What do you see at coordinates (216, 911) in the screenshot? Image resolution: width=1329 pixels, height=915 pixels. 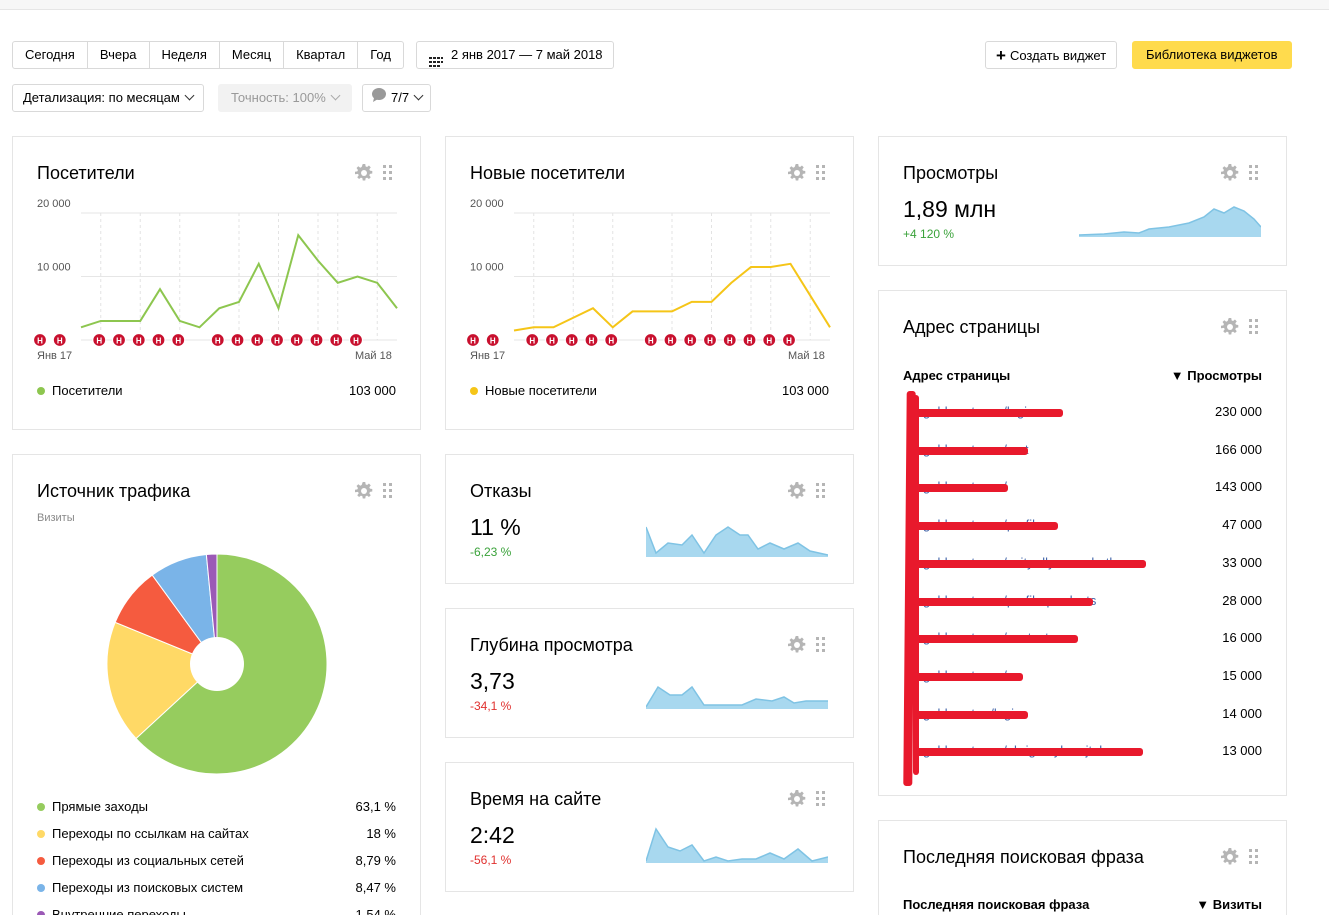 I see `legend-item: Внутренние переходы 1,54 %` at bounding box center [216, 911].